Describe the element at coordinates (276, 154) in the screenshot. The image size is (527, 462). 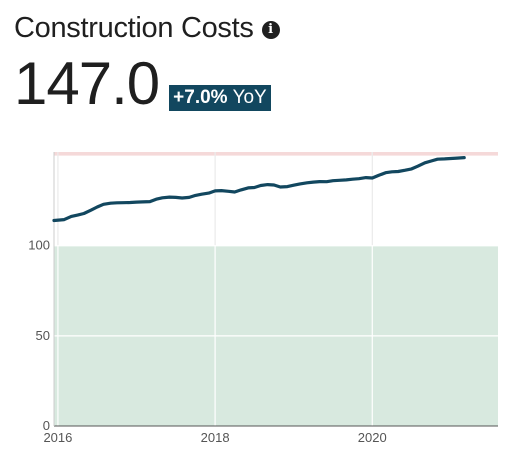
I see `upper-band` at that location.